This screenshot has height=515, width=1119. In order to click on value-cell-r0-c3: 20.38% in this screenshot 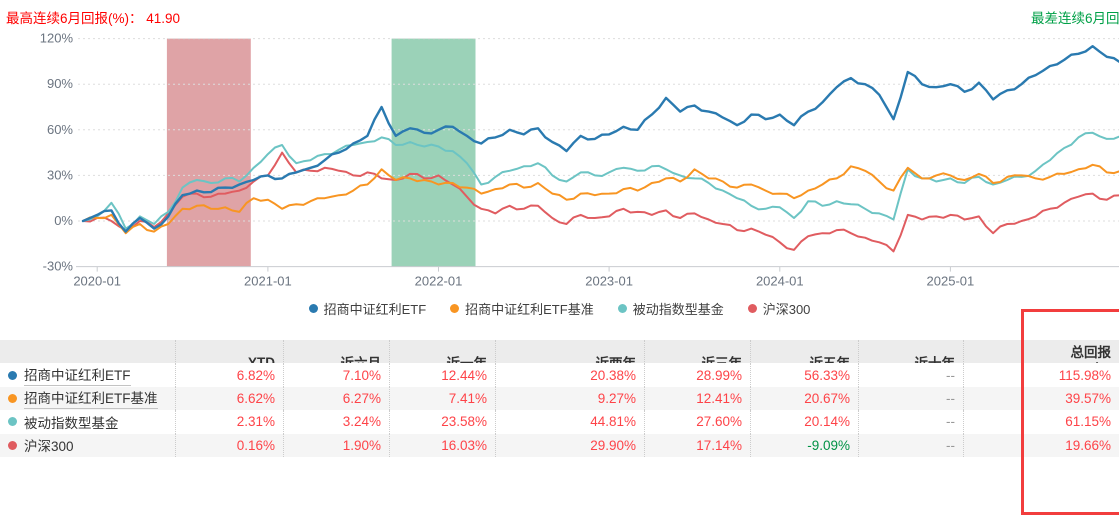, I will do `click(570, 375)`.